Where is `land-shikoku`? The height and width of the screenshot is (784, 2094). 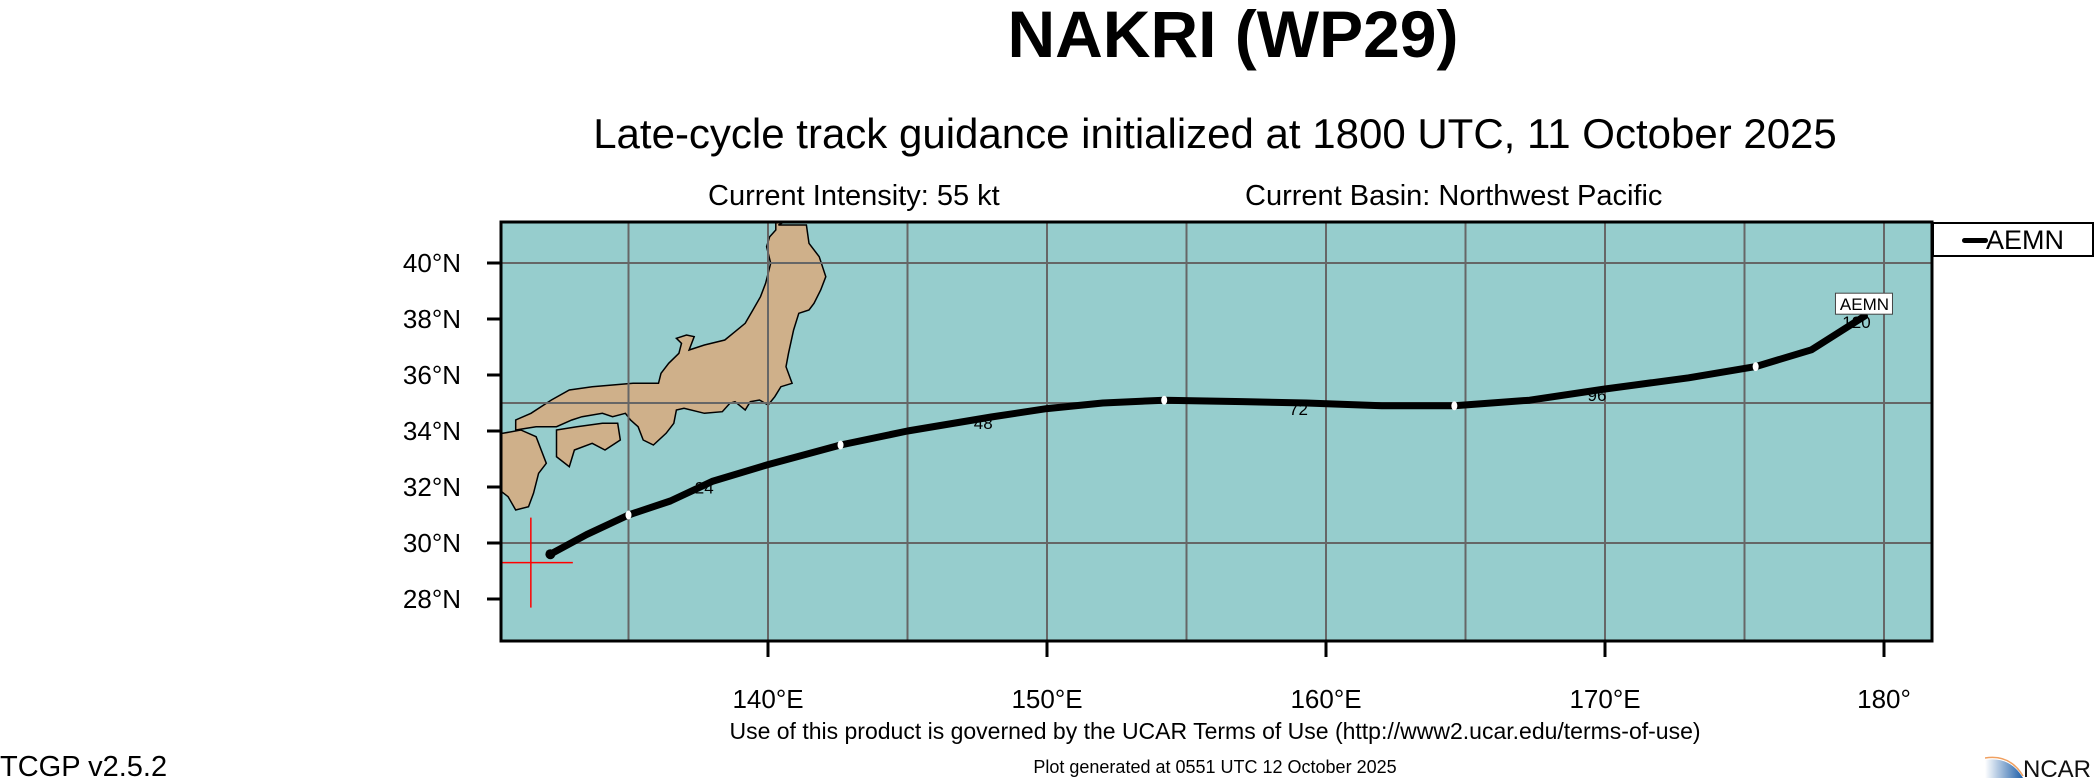 land-shikoku is located at coordinates (588, 445).